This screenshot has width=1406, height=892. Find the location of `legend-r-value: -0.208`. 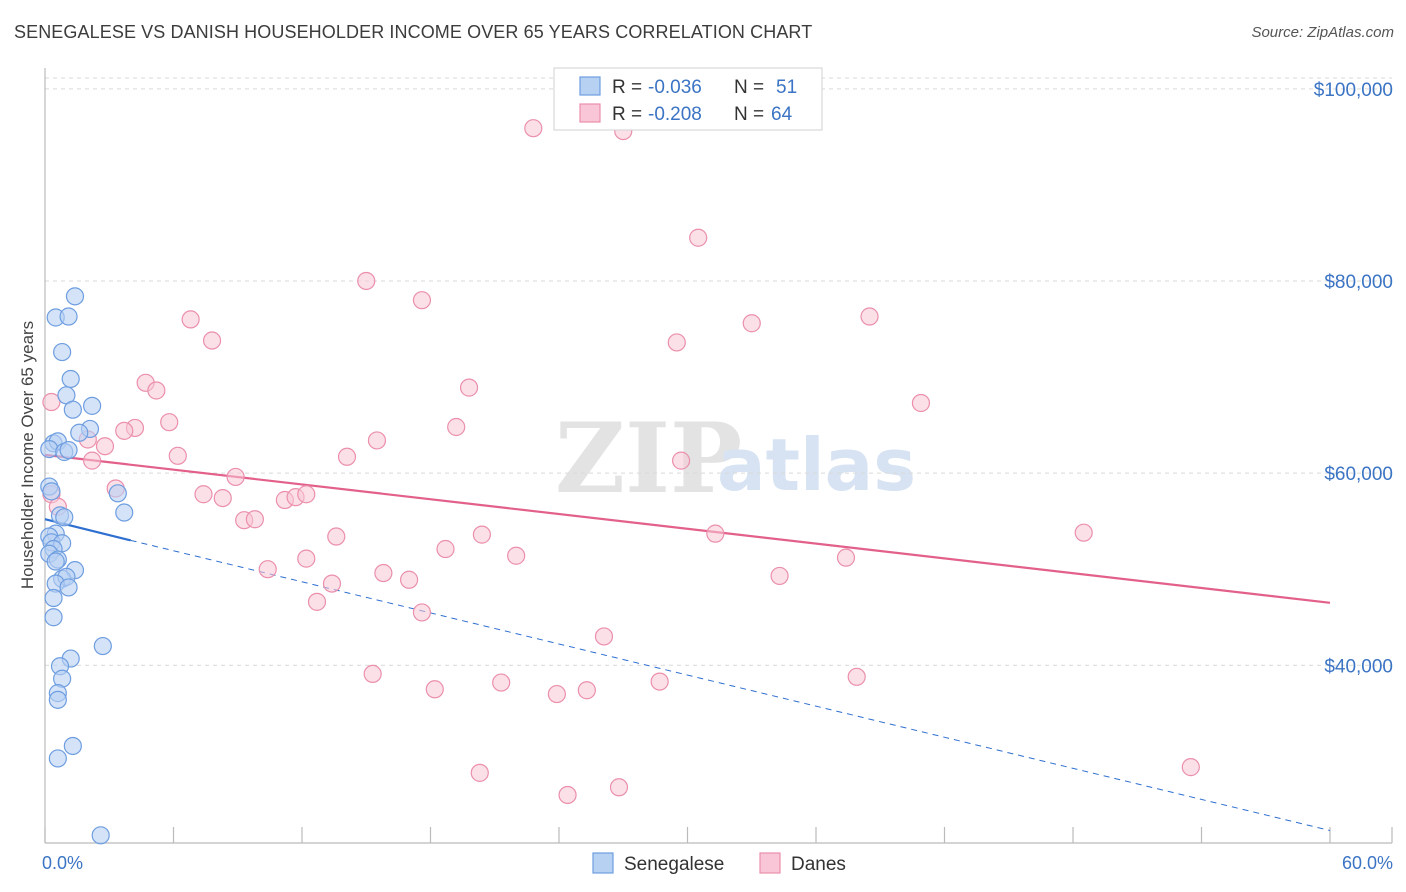

legend-r-value: -0.208 is located at coordinates (675, 114).